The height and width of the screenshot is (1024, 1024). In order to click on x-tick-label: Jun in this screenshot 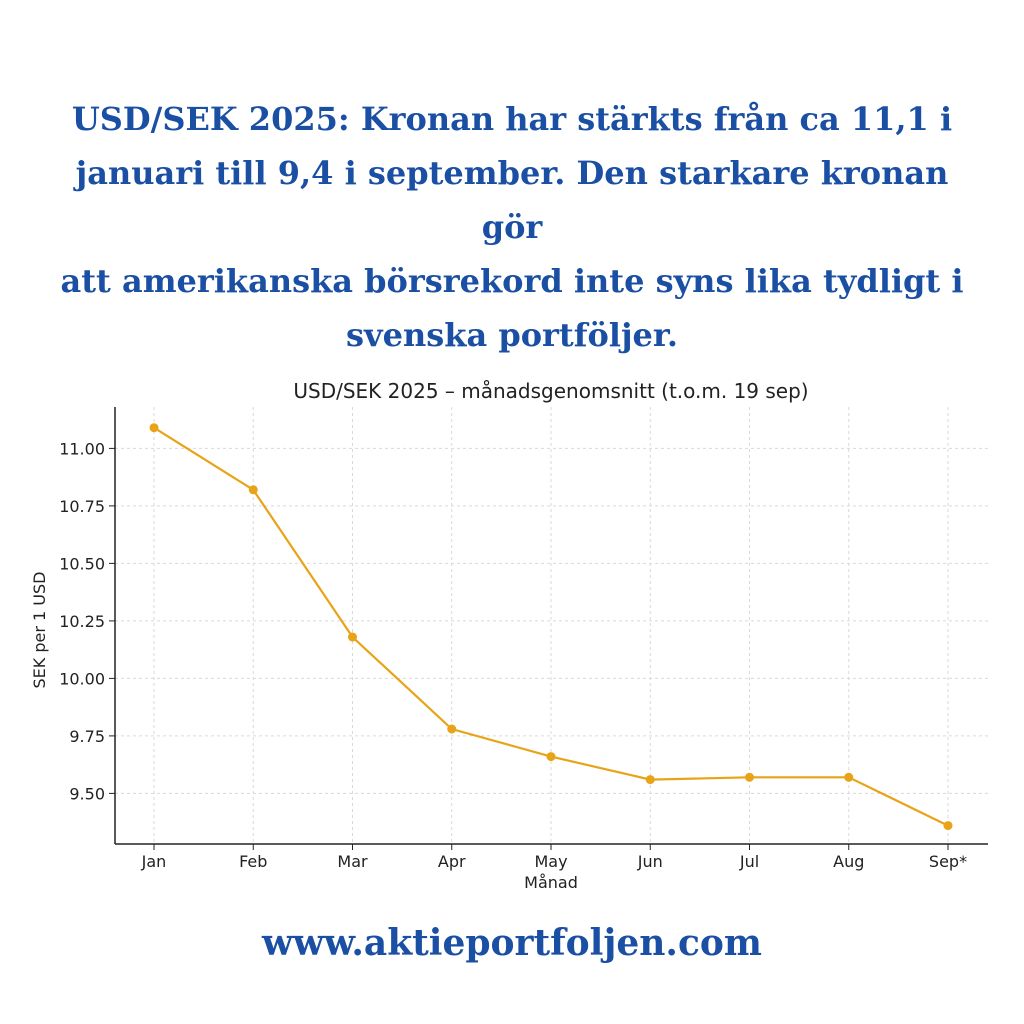, I will do `click(650, 861)`.